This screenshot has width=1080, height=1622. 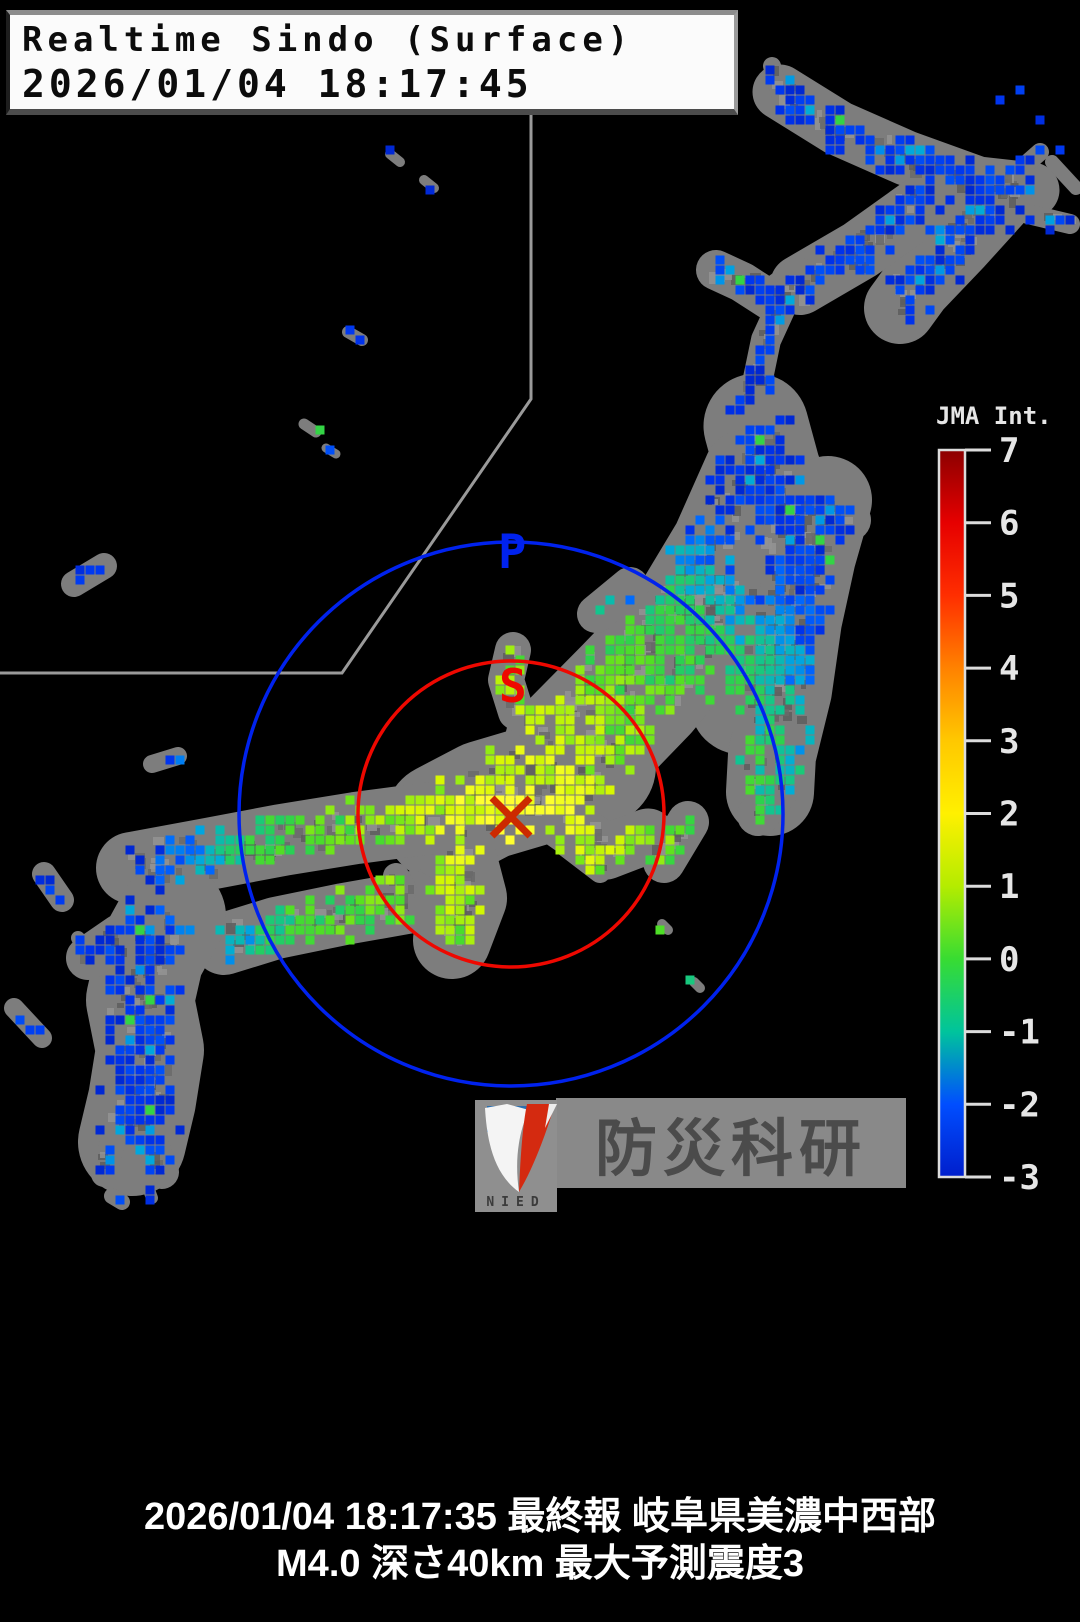 What do you see at coordinates (1009, 960) in the screenshot?
I see `legend-tick-label: 0` at bounding box center [1009, 960].